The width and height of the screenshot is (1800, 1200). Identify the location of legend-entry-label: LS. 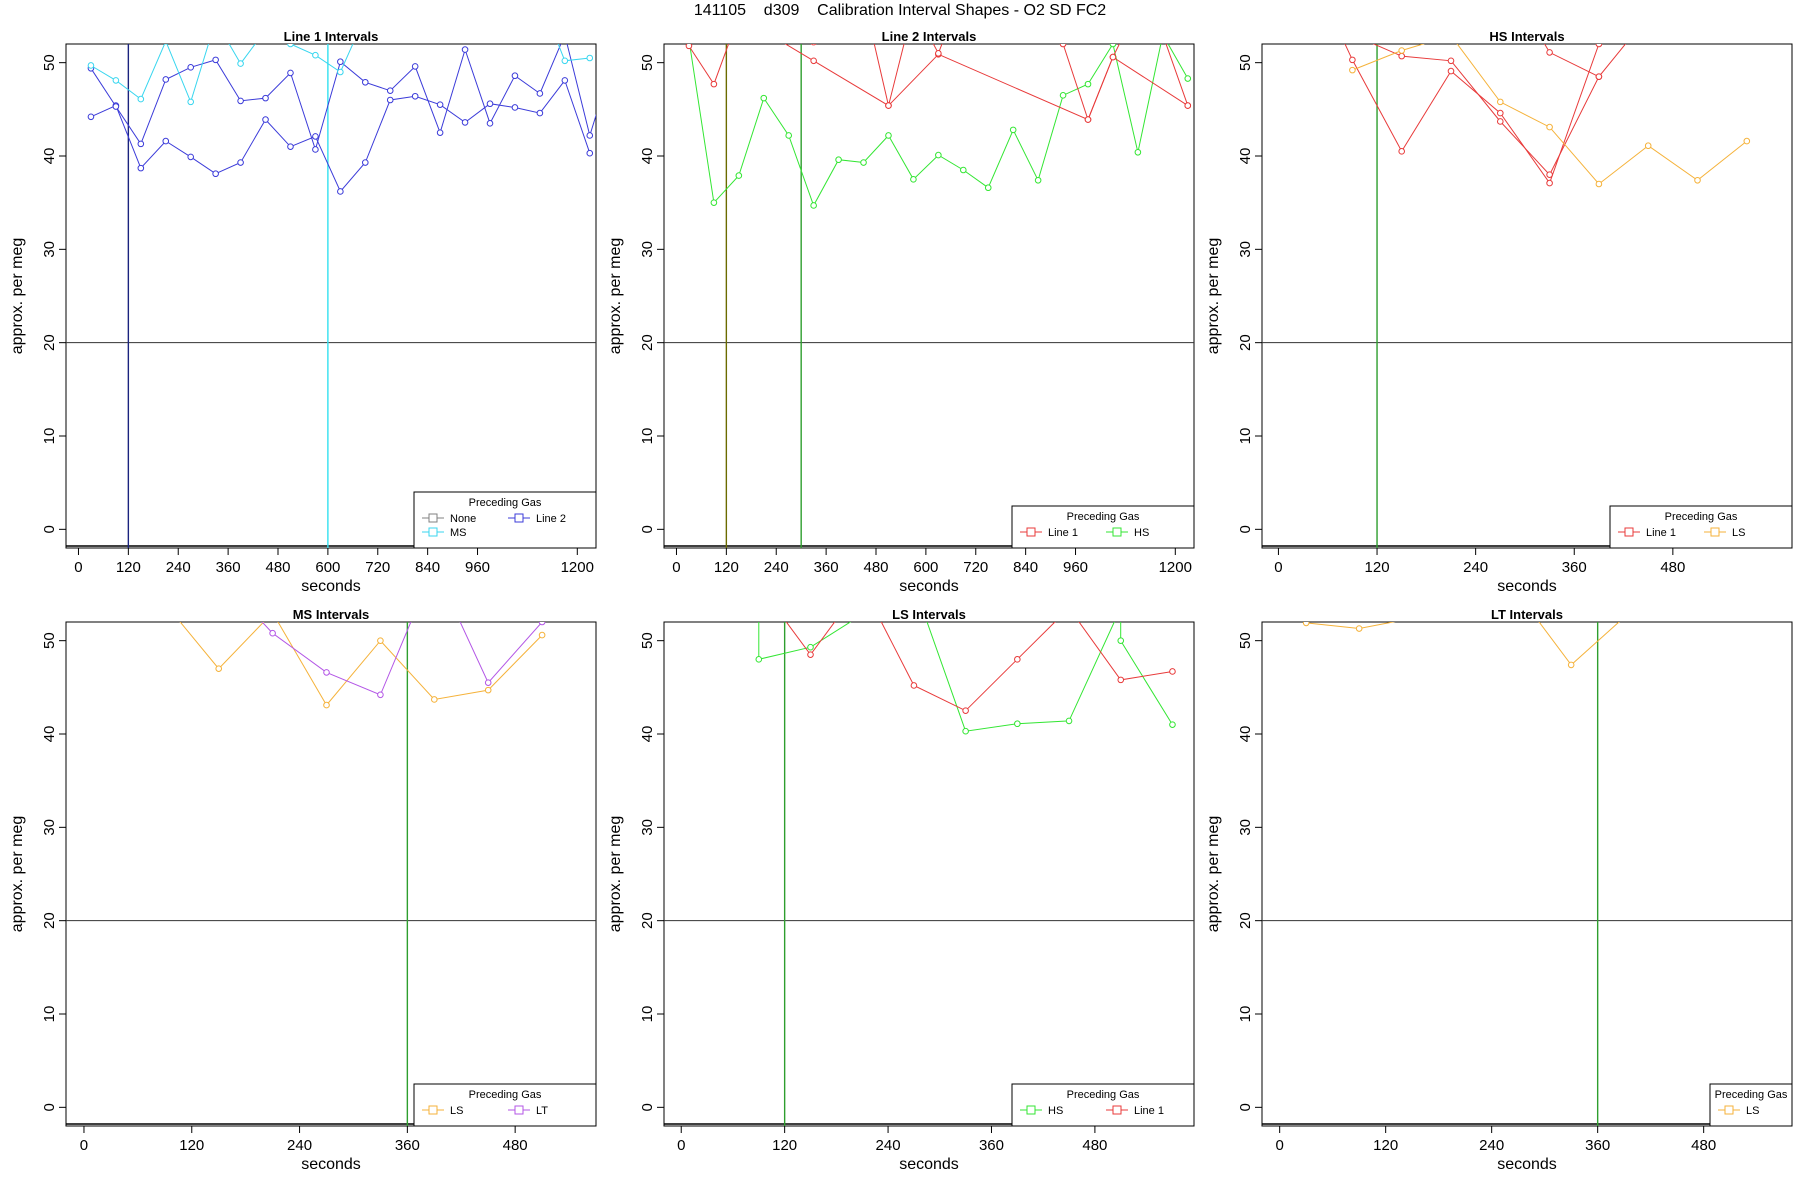
(456, 1111).